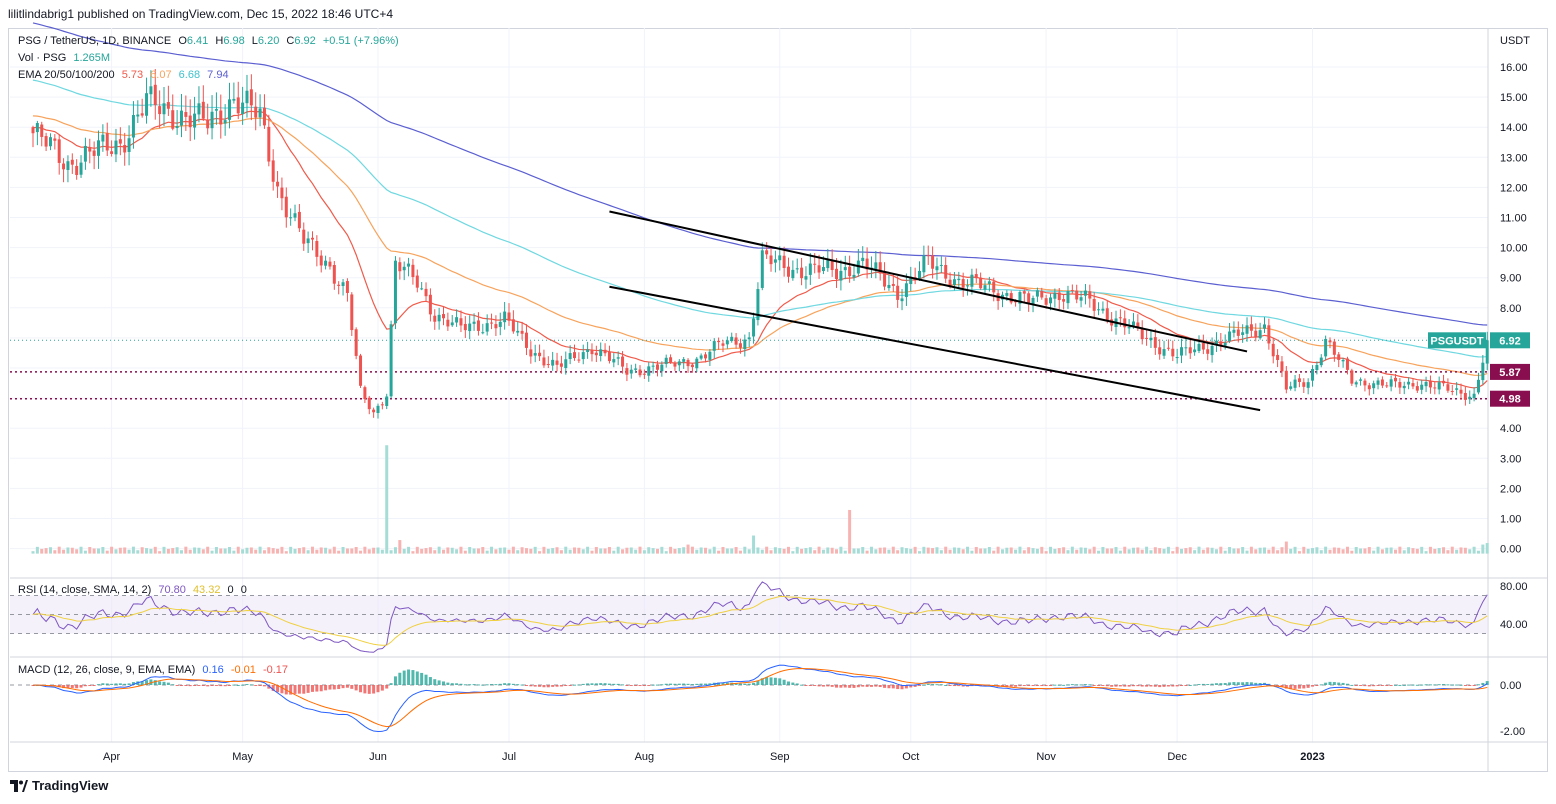  Describe the element at coordinates (928, 281) in the screenshot. I see `channel-upper-line` at that location.